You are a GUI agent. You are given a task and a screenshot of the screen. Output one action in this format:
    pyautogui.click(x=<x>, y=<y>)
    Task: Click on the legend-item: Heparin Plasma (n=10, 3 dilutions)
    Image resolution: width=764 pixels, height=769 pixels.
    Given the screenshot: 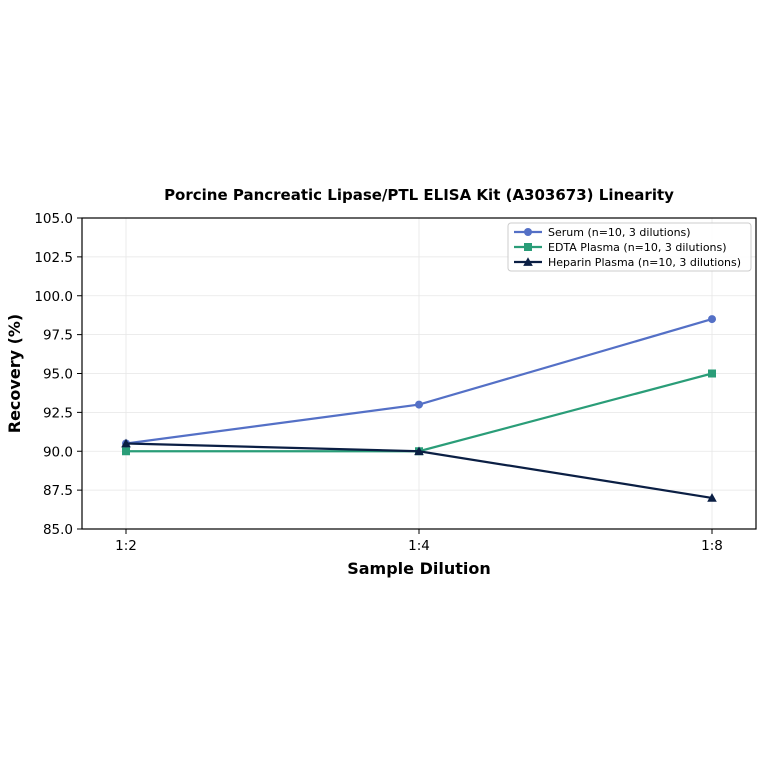 What is the action you would take?
    pyautogui.click(x=627, y=262)
    